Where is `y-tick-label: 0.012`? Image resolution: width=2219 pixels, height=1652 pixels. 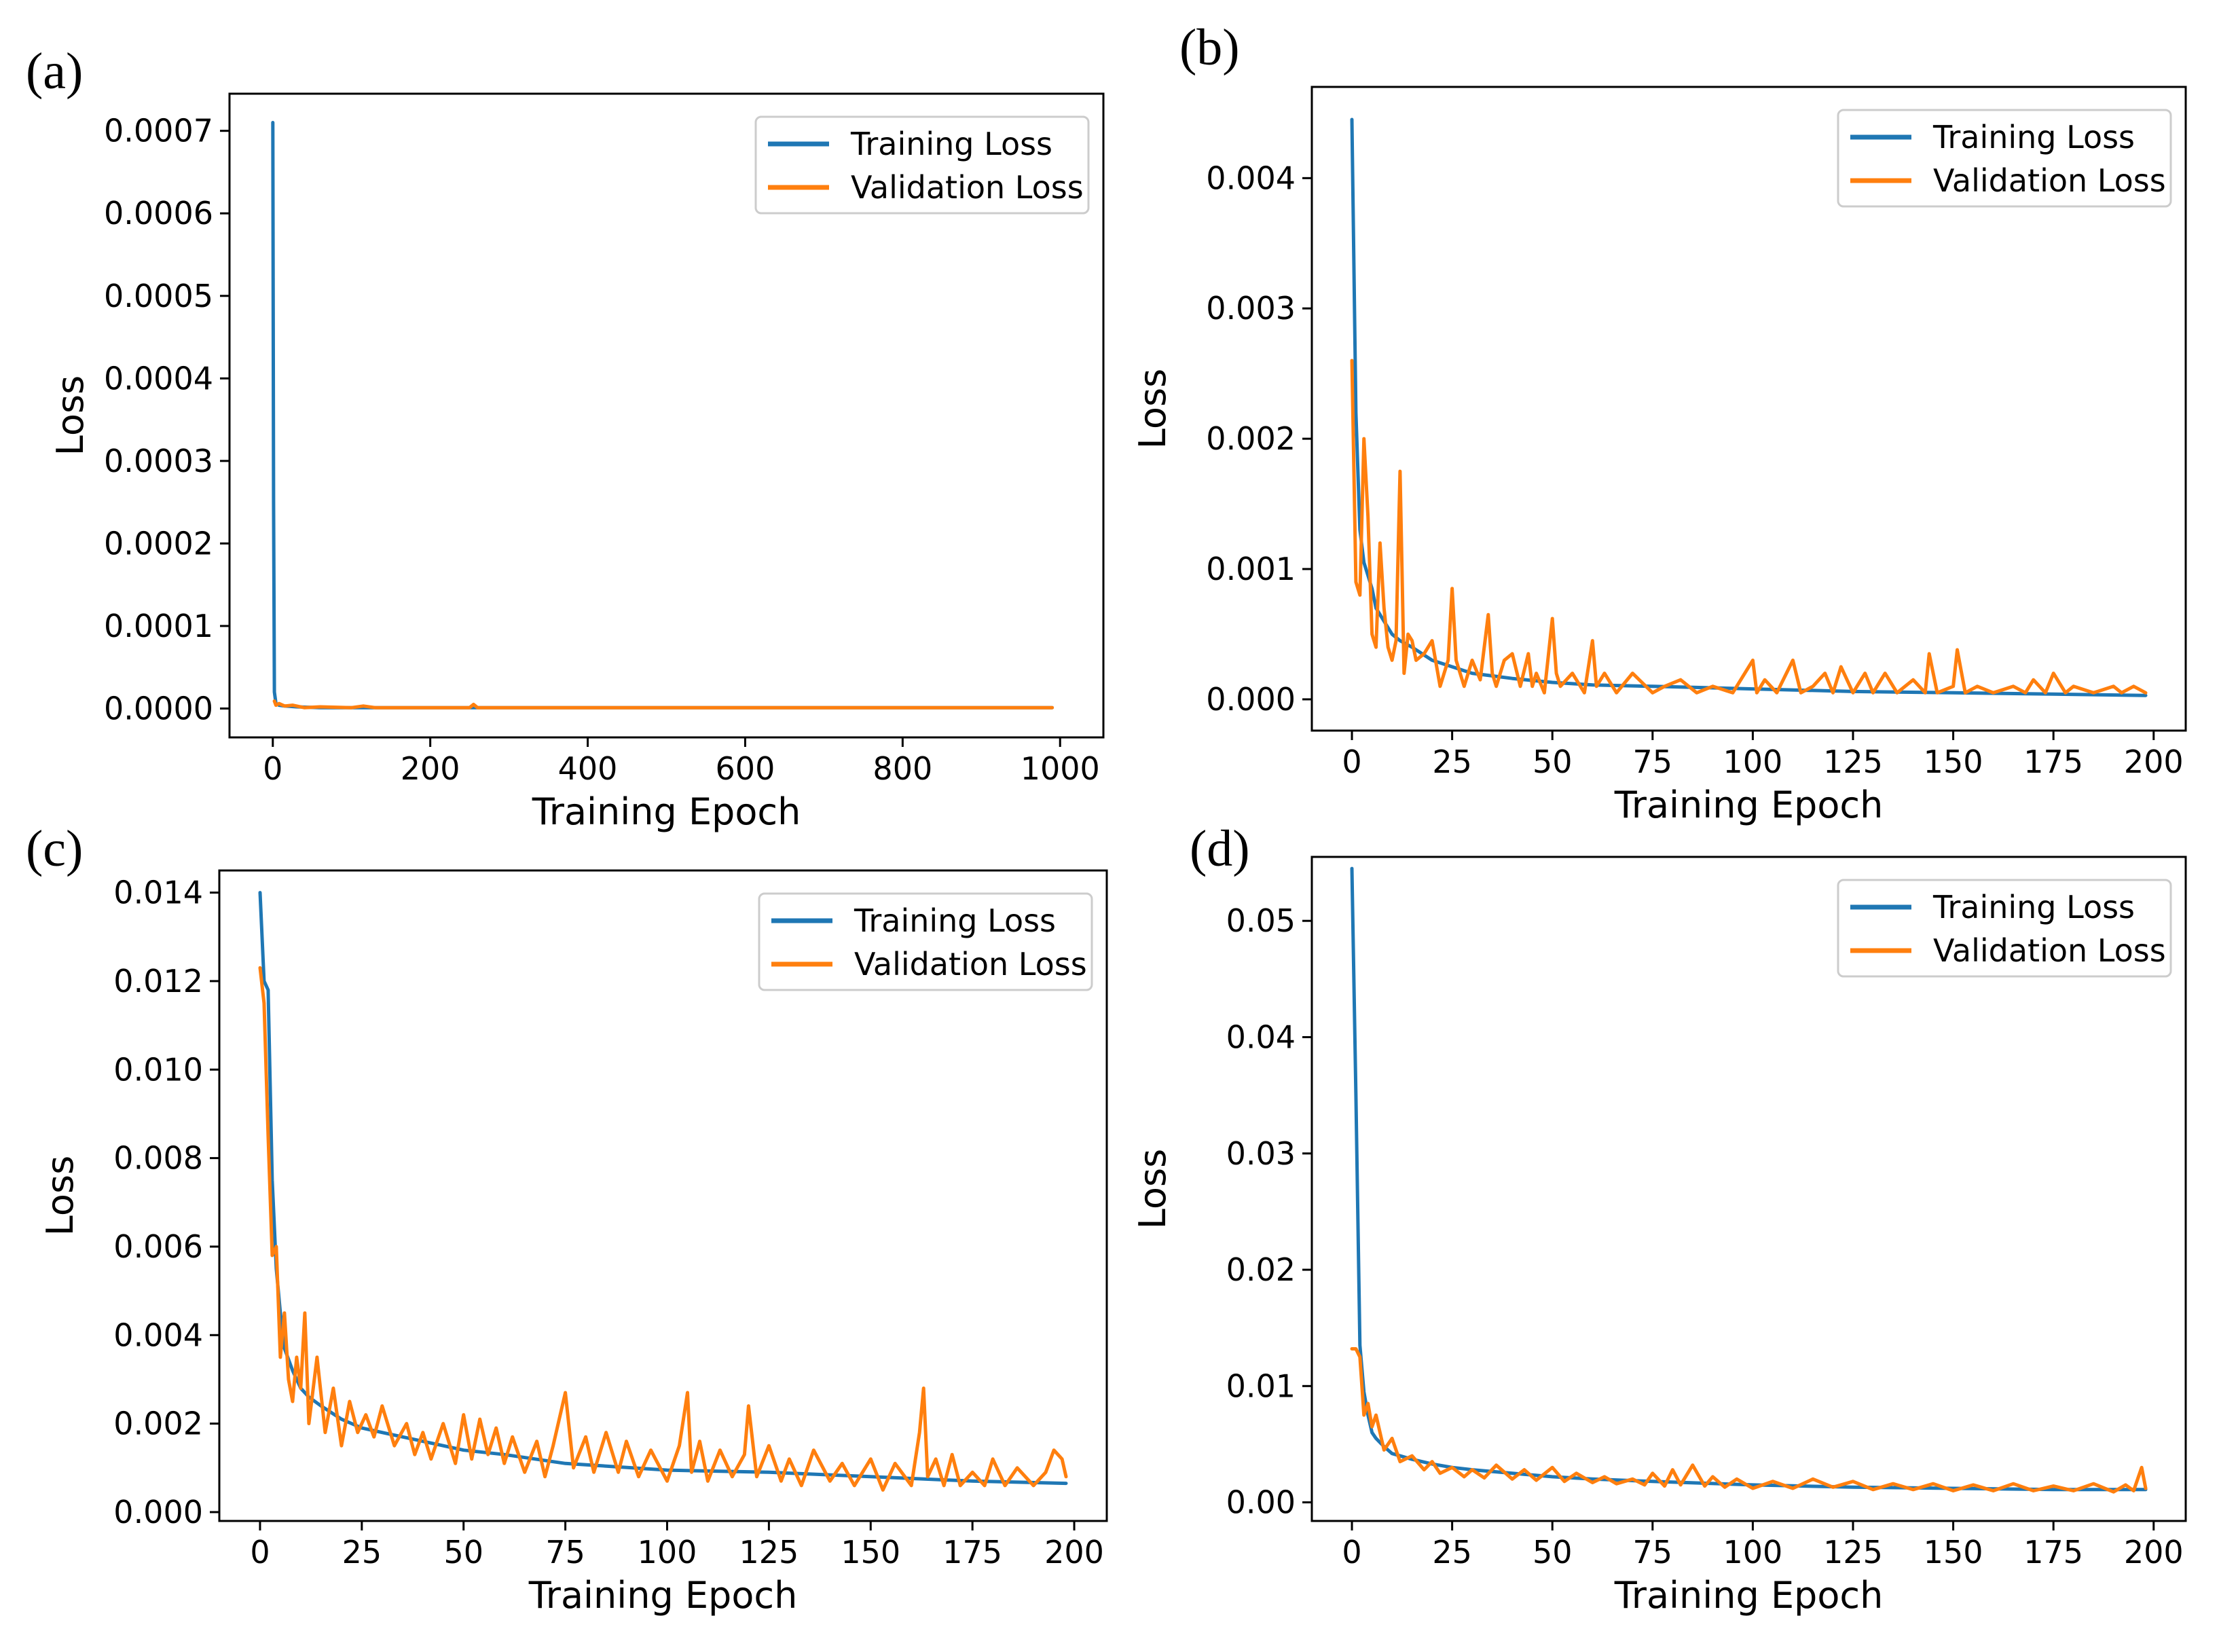 y-tick-label: 0.012 is located at coordinates (158, 981).